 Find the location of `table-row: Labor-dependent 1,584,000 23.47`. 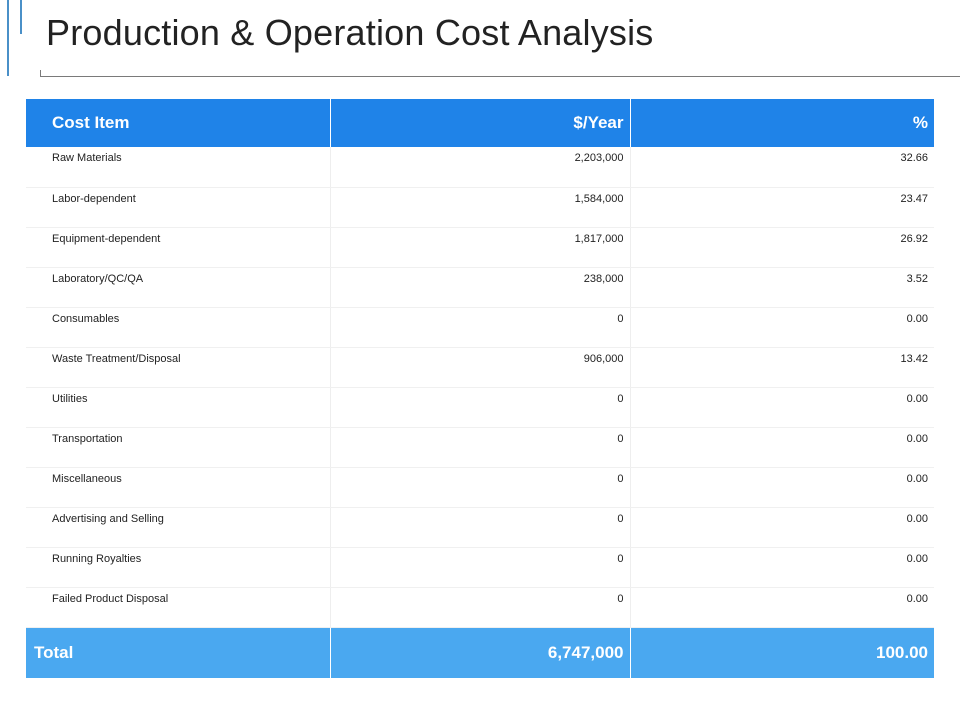

table-row: Labor-dependent 1,584,000 23.47 is located at coordinates (480, 207).